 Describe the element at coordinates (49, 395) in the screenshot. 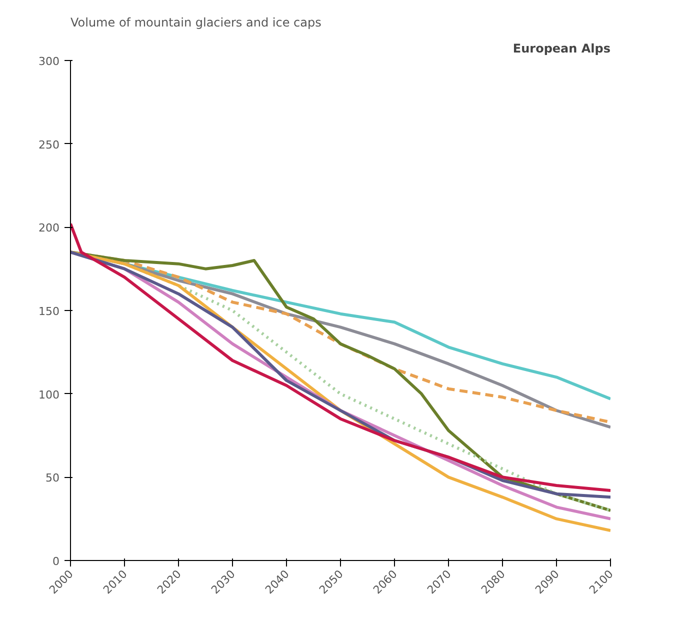

I see `y-tick-label: 100` at that location.